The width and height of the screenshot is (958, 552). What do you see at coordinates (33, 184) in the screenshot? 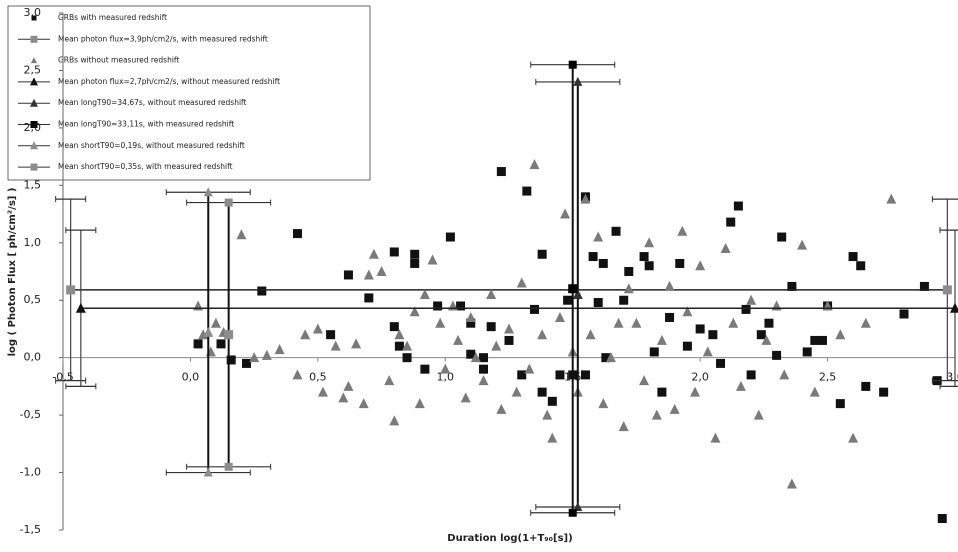
I see `y-tick-label: 1,5` at bounding box center [33, 184].